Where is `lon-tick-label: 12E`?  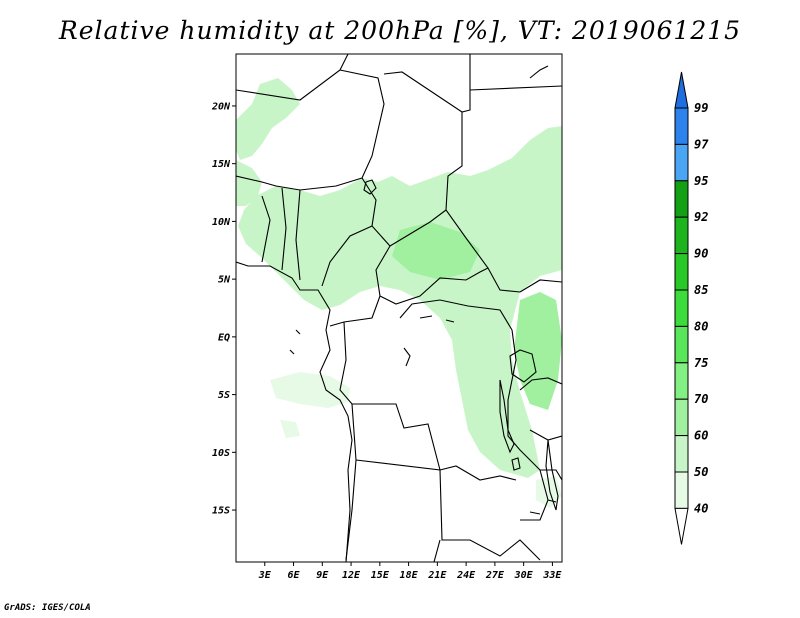
lon-tick-label: 12E is located at coordinates (351, 575).